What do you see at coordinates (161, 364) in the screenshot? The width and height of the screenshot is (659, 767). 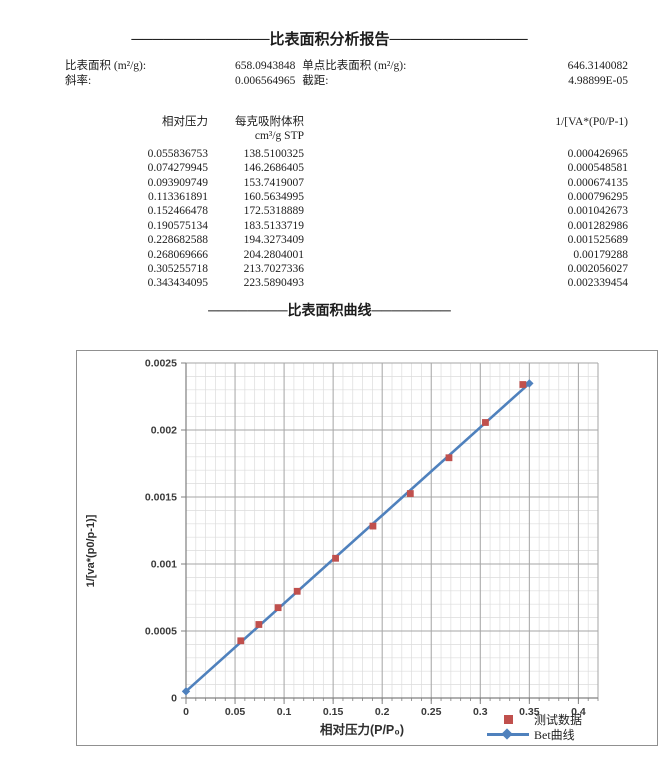 I see `y-tick-label: 0.0025` at bounding box center [161, 364].